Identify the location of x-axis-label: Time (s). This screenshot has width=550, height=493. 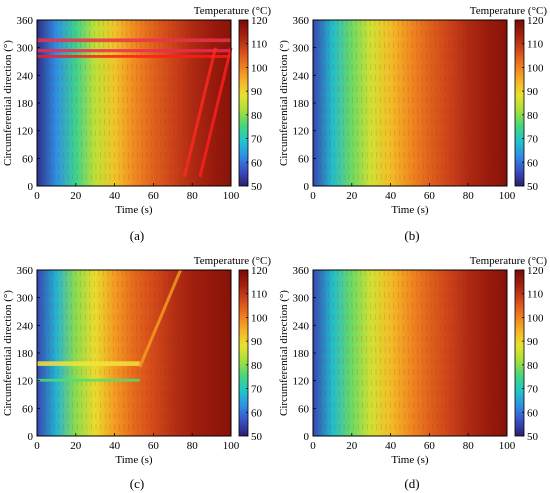
(410, 210).